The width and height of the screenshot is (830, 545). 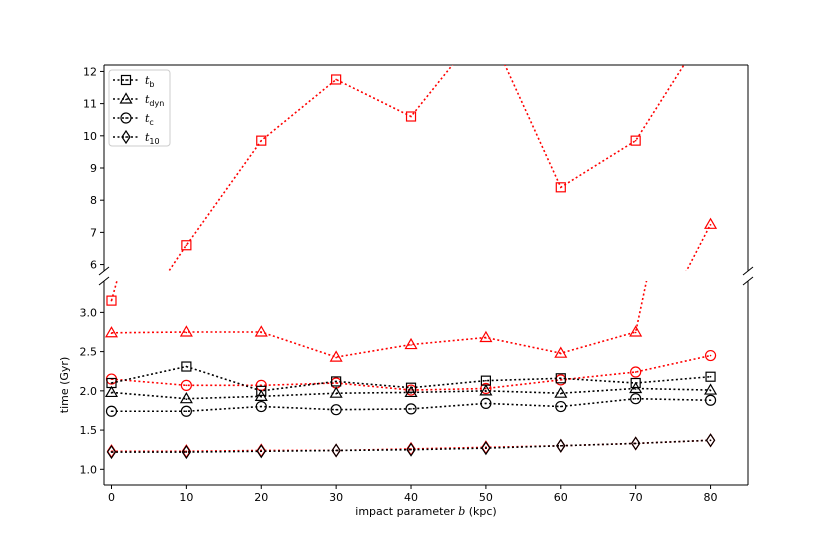 I want to click on y-axis-label: time (Gyr), so click(x=64, y=385).